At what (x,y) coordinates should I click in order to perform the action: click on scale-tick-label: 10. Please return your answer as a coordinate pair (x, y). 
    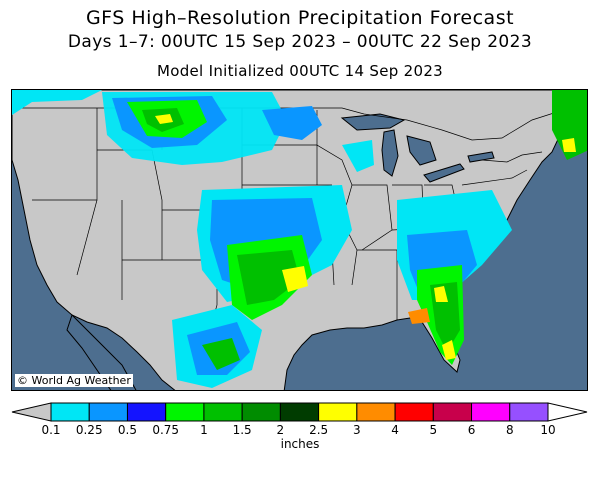
    Looking at the image, I should click on (548, 430).